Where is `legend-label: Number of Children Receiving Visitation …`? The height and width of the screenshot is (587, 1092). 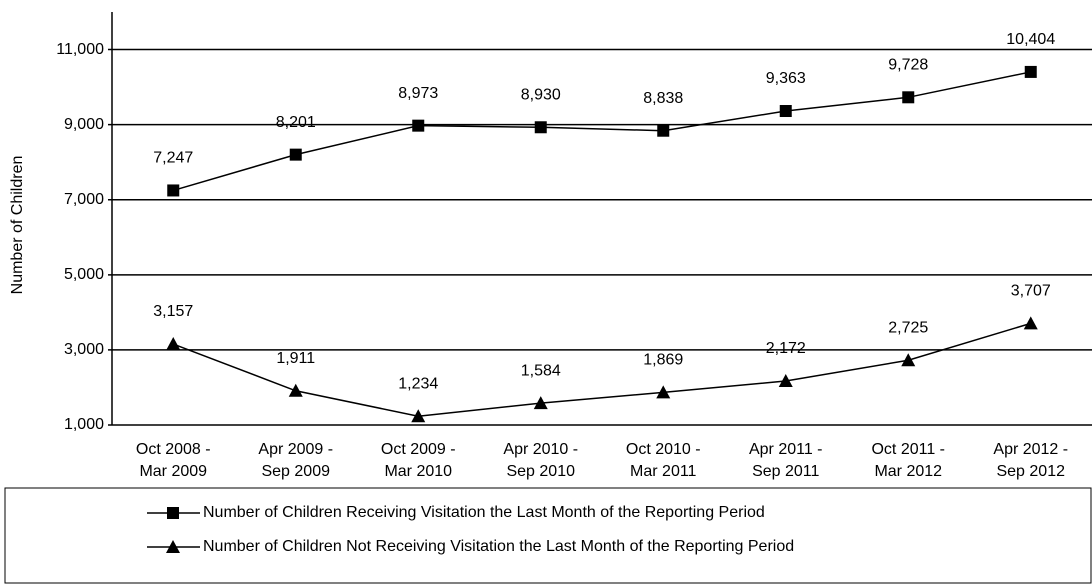 legend-label: Number of Children Receiving Visitation … is located at coordinates (484, 512).